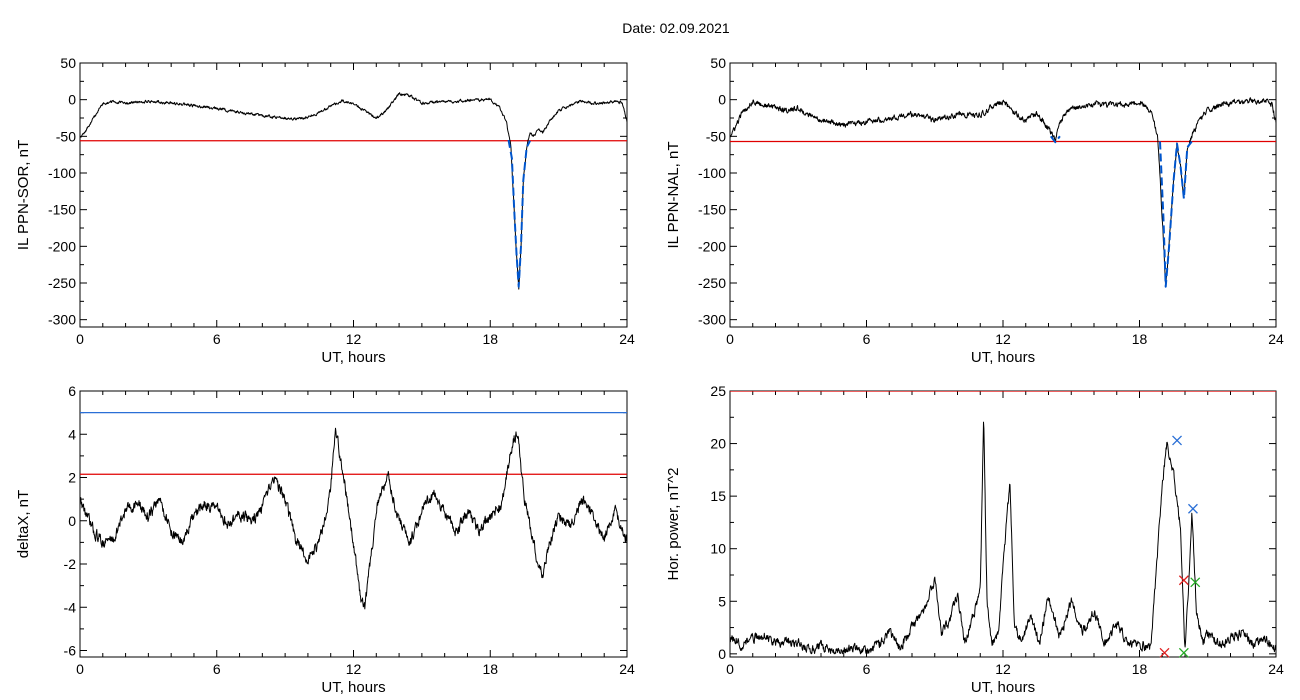  What do you see at coordinates (718, 444) in the screenshot?
I see `y-tick-label: 20` at bounding box center [718, 444].